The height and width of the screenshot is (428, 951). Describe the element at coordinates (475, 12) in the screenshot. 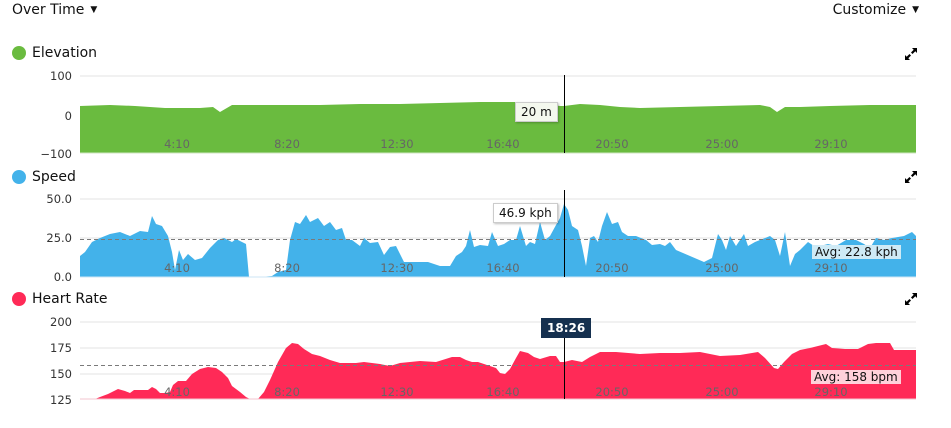

I see `top-bar: Over Time ▼ Customize ▼` at that location.